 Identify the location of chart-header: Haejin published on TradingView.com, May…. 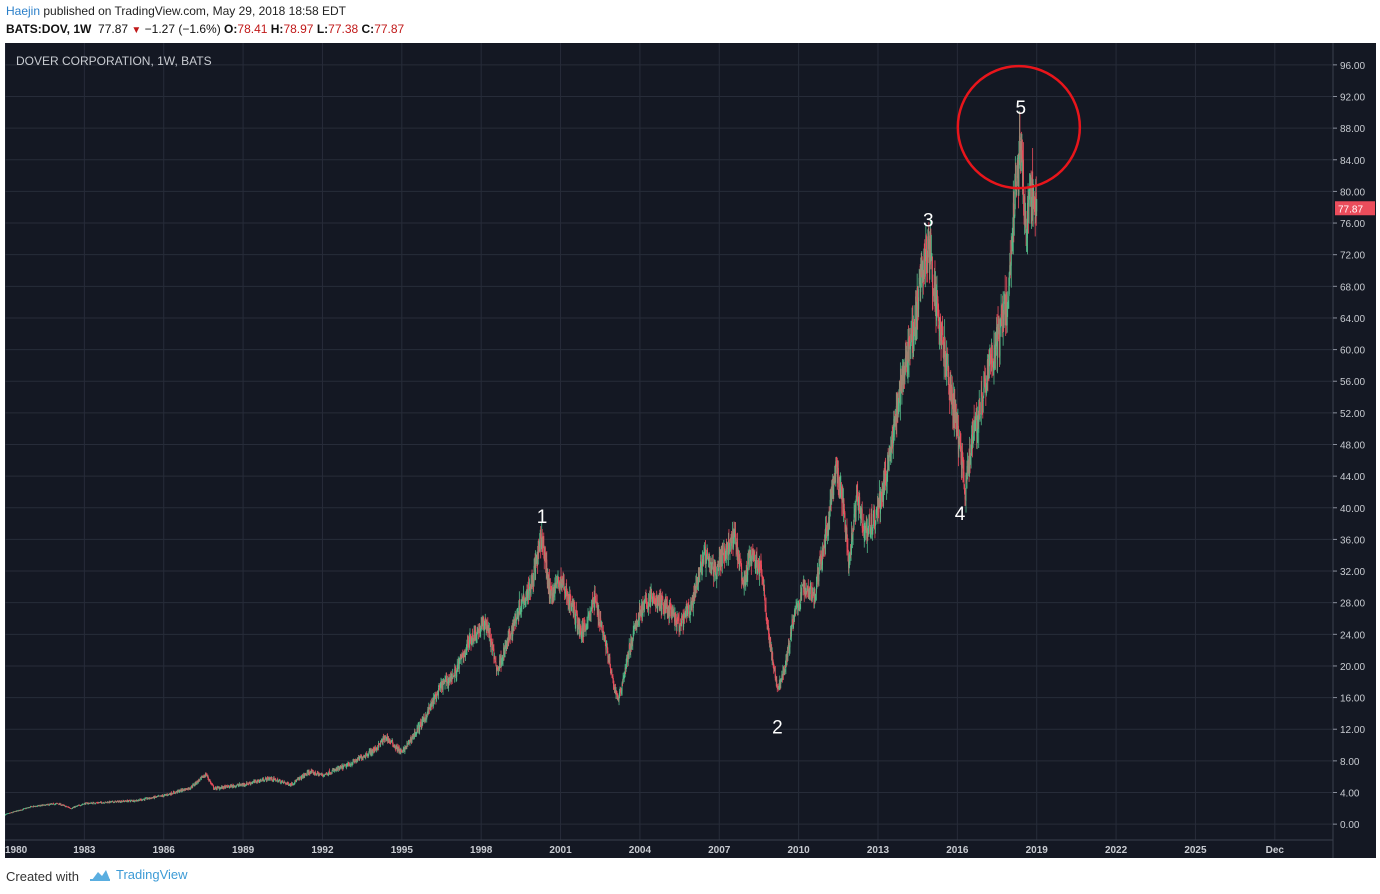
(690, 21).